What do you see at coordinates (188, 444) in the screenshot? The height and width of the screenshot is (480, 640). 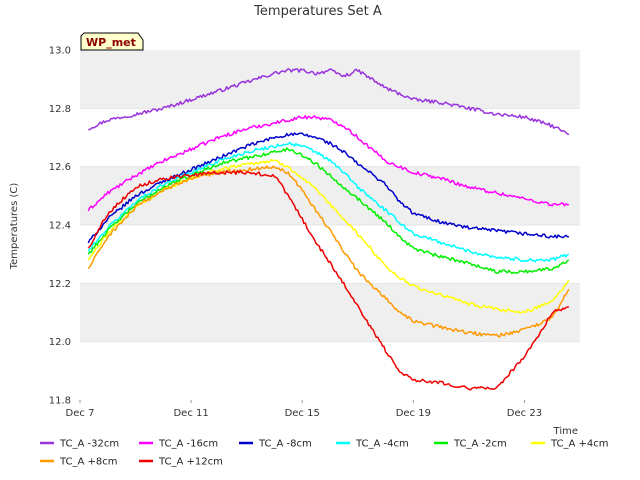 I see `legend-label: TC_A -16cm` at bounding box center [188, 444].